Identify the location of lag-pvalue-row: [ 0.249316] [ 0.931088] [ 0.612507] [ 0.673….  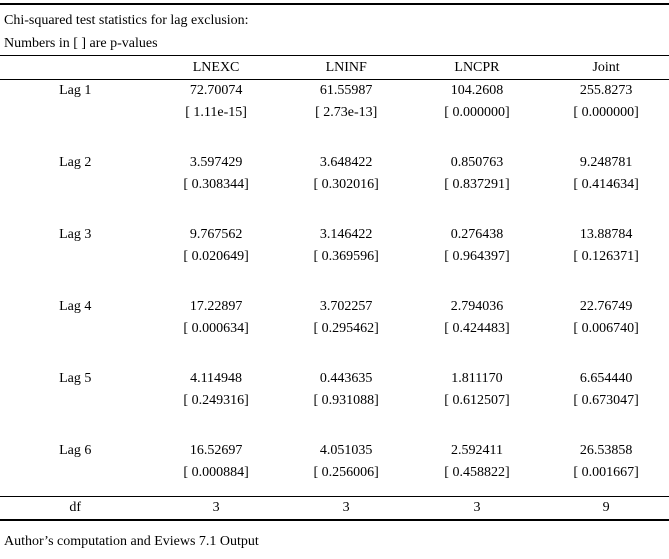
(334, 401).